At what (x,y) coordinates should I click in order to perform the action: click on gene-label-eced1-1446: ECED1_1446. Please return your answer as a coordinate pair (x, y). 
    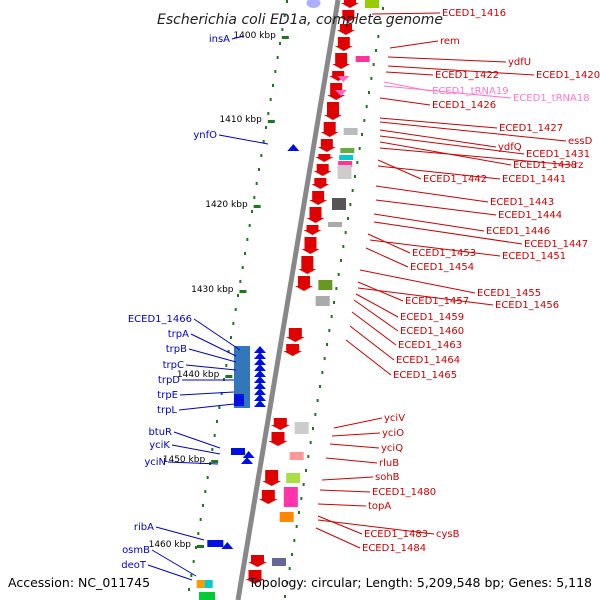
    Looking at the image, I should click on (518, 231).